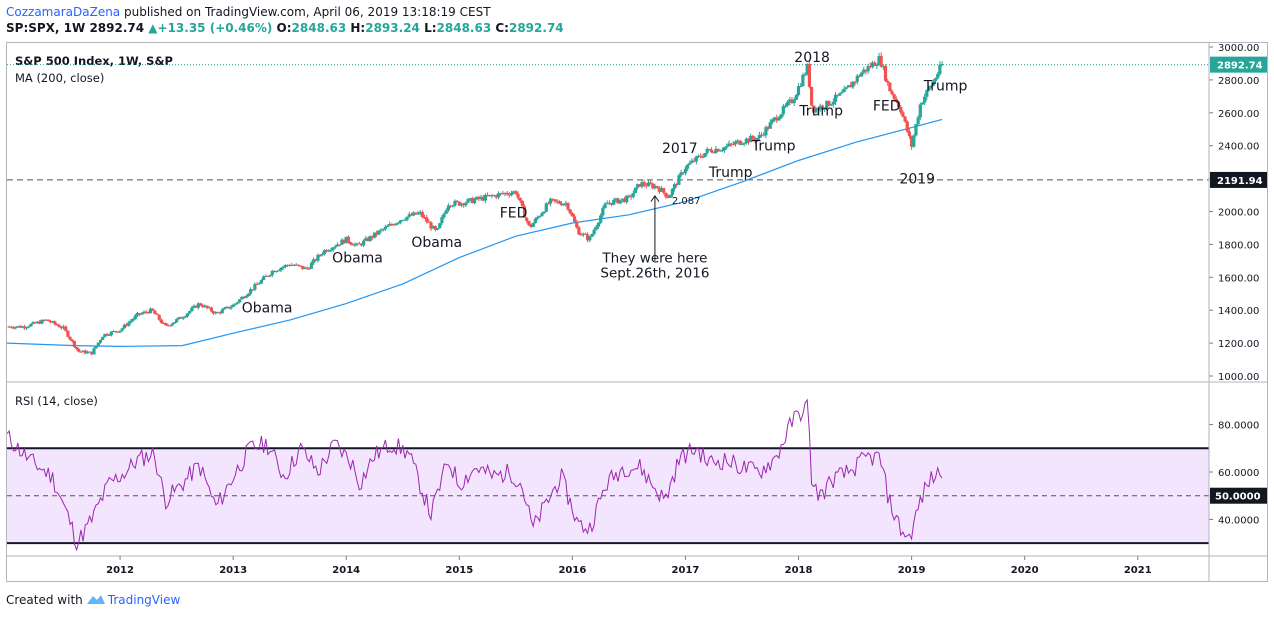  Describe the element at coordinates (144, 600) in the screenshot. I see `tradingview-link: TradingView` at that location.